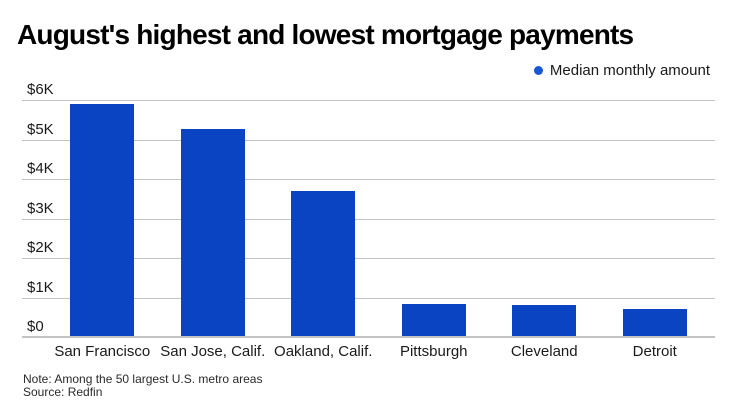  What do you see at coordinates (102, 351) in the screenshot?
I see `x-category-label: San Francisco` at bounding box center [102, 351].